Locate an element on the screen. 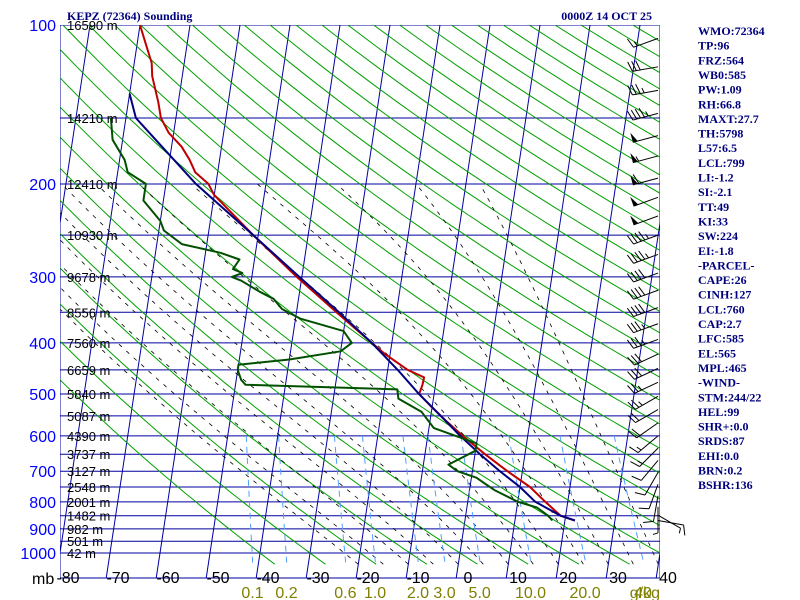 The image size is (800, 600). height-label: 12410 m is located at coordinates (92, 184).